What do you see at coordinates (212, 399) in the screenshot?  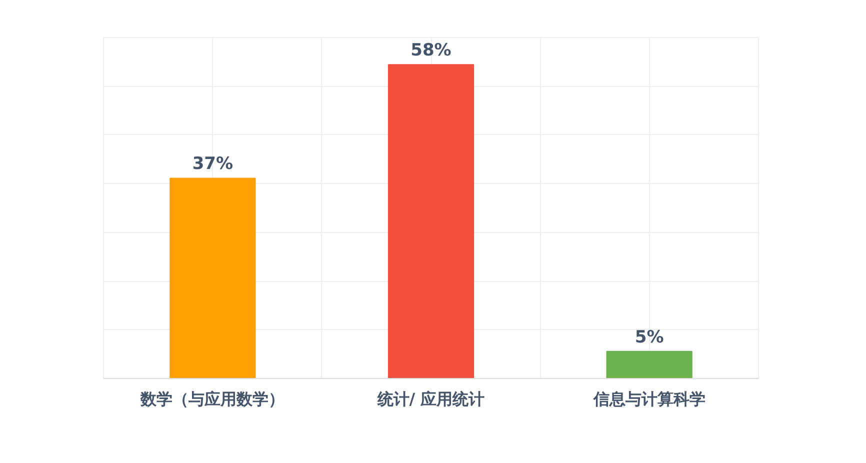 I see `x-tick-label: 数学（与应用数学）` at bounding box center [212, 399].